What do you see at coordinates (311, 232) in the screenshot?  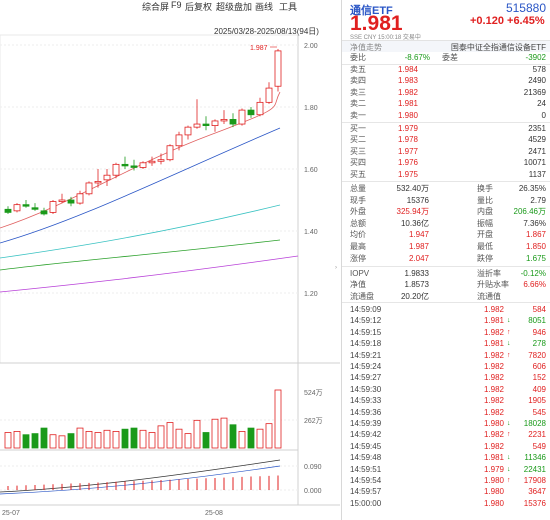 I see `y-tick-1-40: 1.40` at bounding box center [311, 232].